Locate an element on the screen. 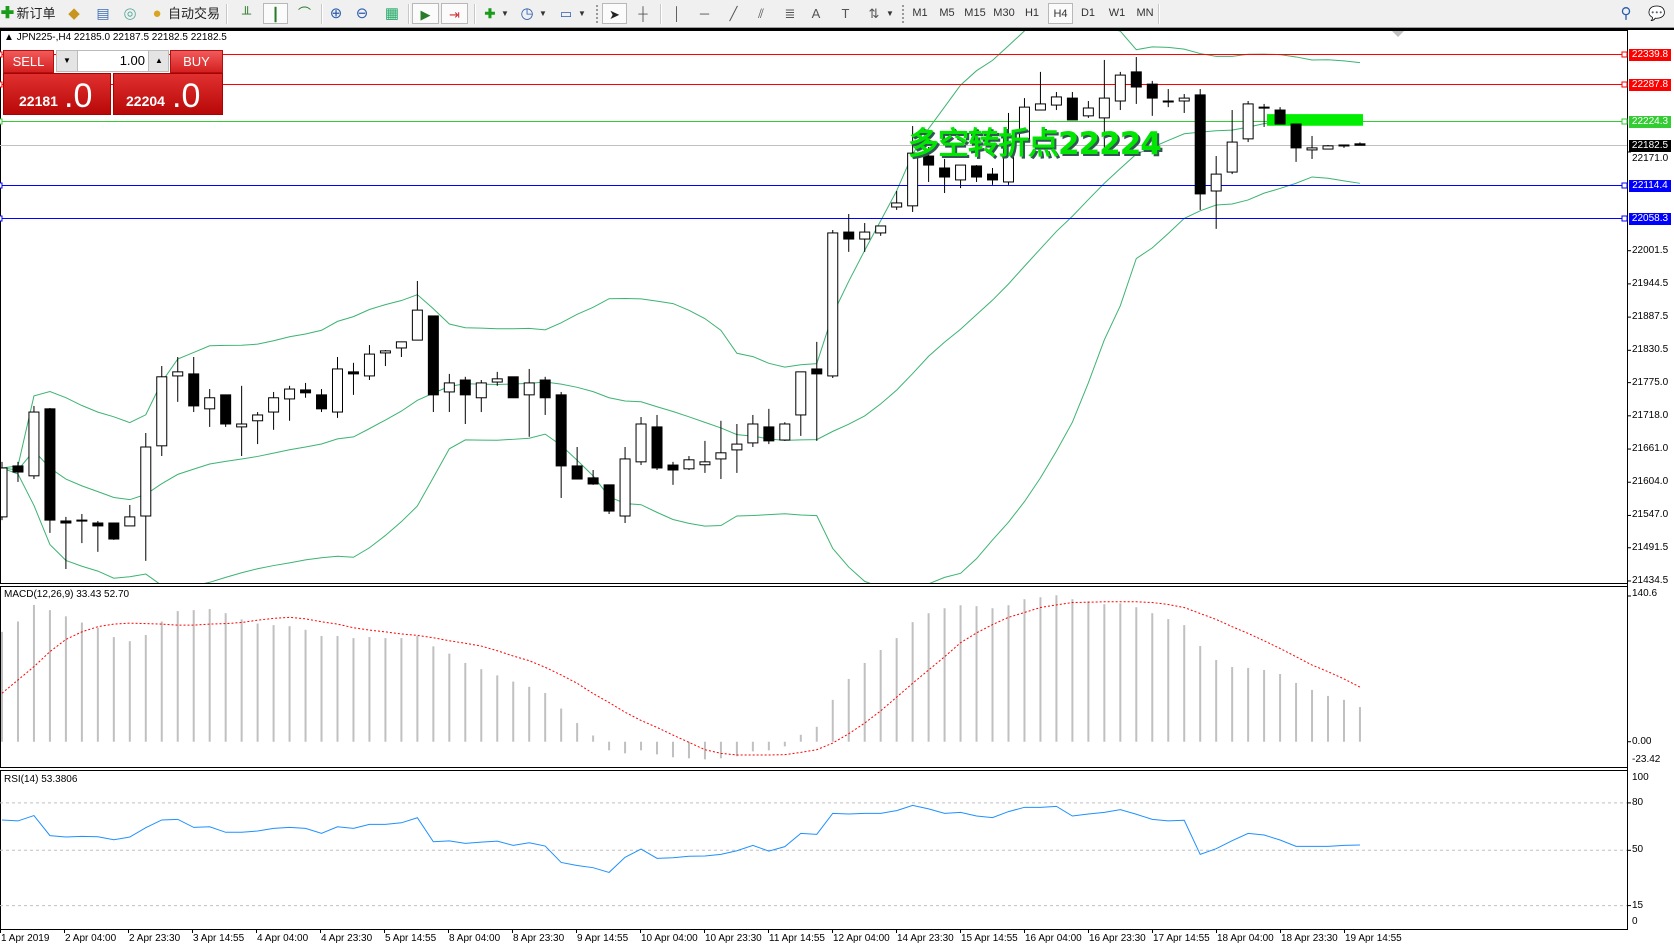 This screenshot has height=947, width=1674. timeframe-mn: MN is located at coordinates (1145, 13).